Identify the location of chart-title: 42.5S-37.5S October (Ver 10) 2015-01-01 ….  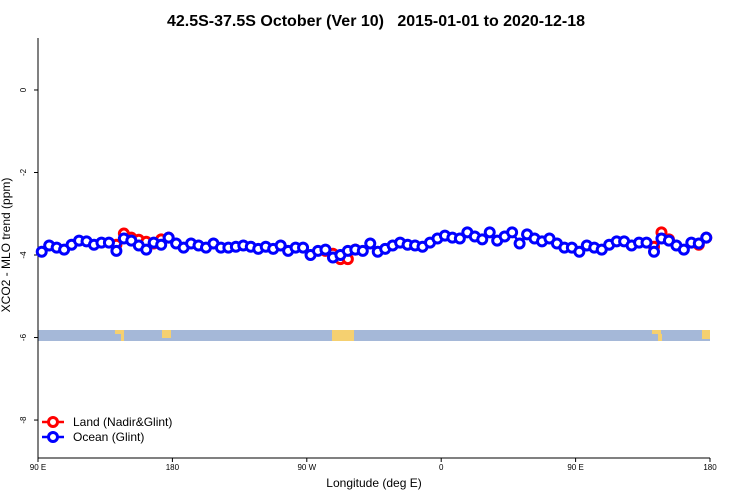
(376, 21).